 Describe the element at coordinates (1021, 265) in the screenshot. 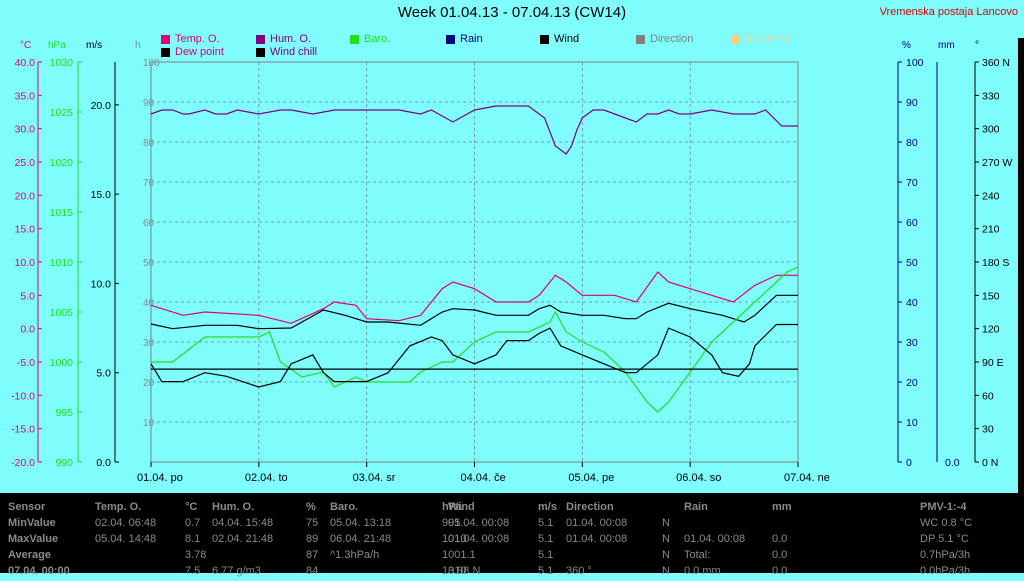

I see `scrollbar` at that location.